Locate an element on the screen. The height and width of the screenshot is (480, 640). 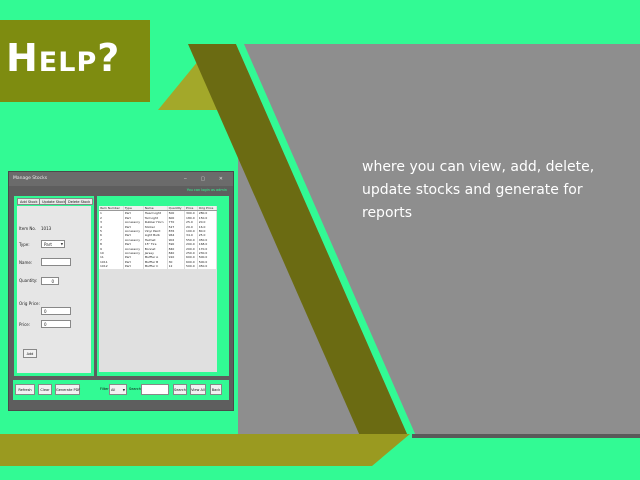
table-row: 3 Accessory Rubber Horn 770 25.0 20.0 is located at coordinates (158, 222).